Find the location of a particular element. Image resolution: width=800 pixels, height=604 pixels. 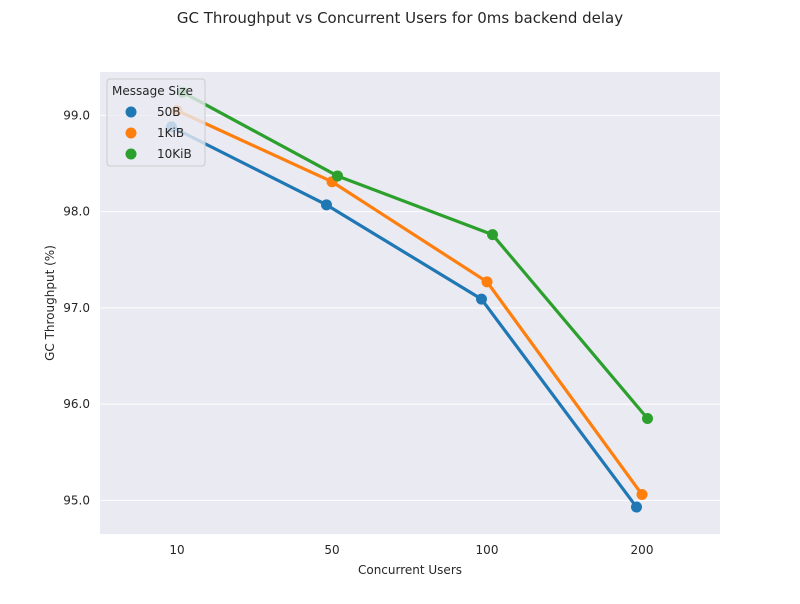

legend: Message Size 50B 1KiB 10KiB is located at coordinates (156, 122).